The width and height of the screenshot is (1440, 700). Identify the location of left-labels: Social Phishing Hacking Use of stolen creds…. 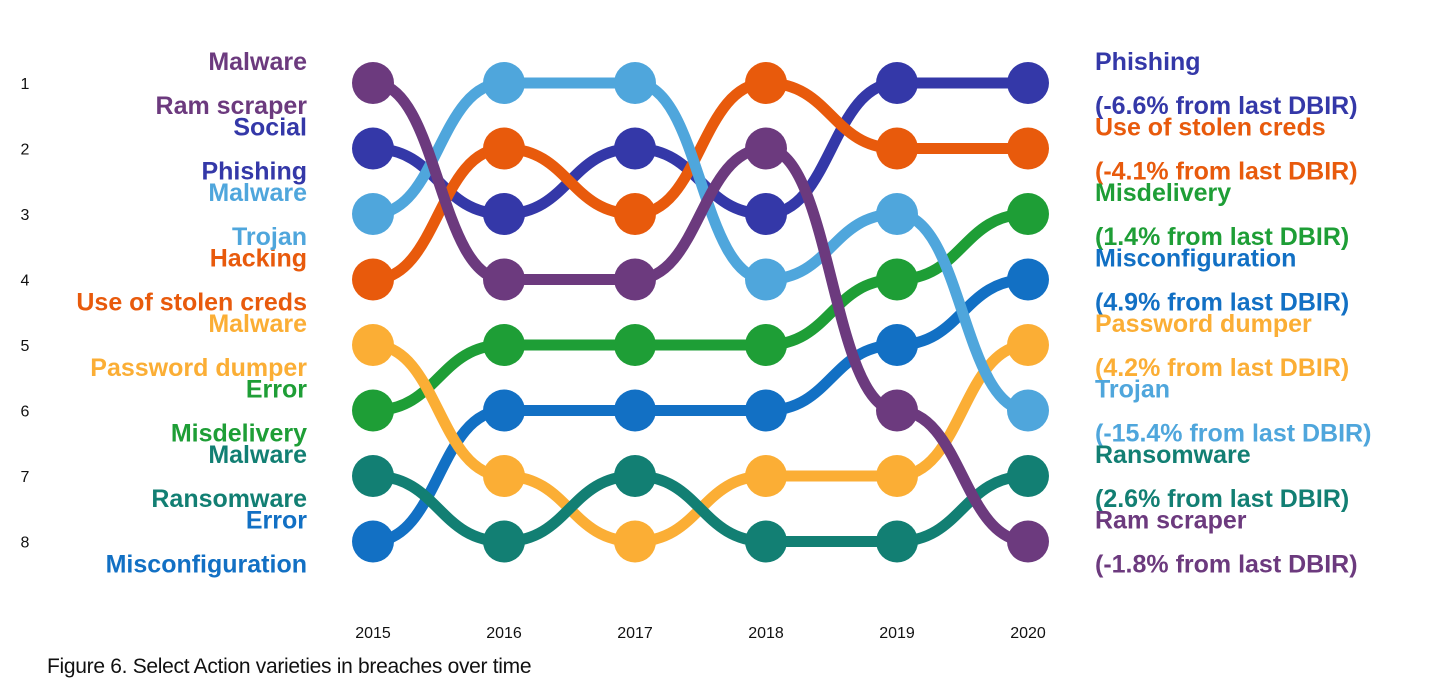
(191, 313).